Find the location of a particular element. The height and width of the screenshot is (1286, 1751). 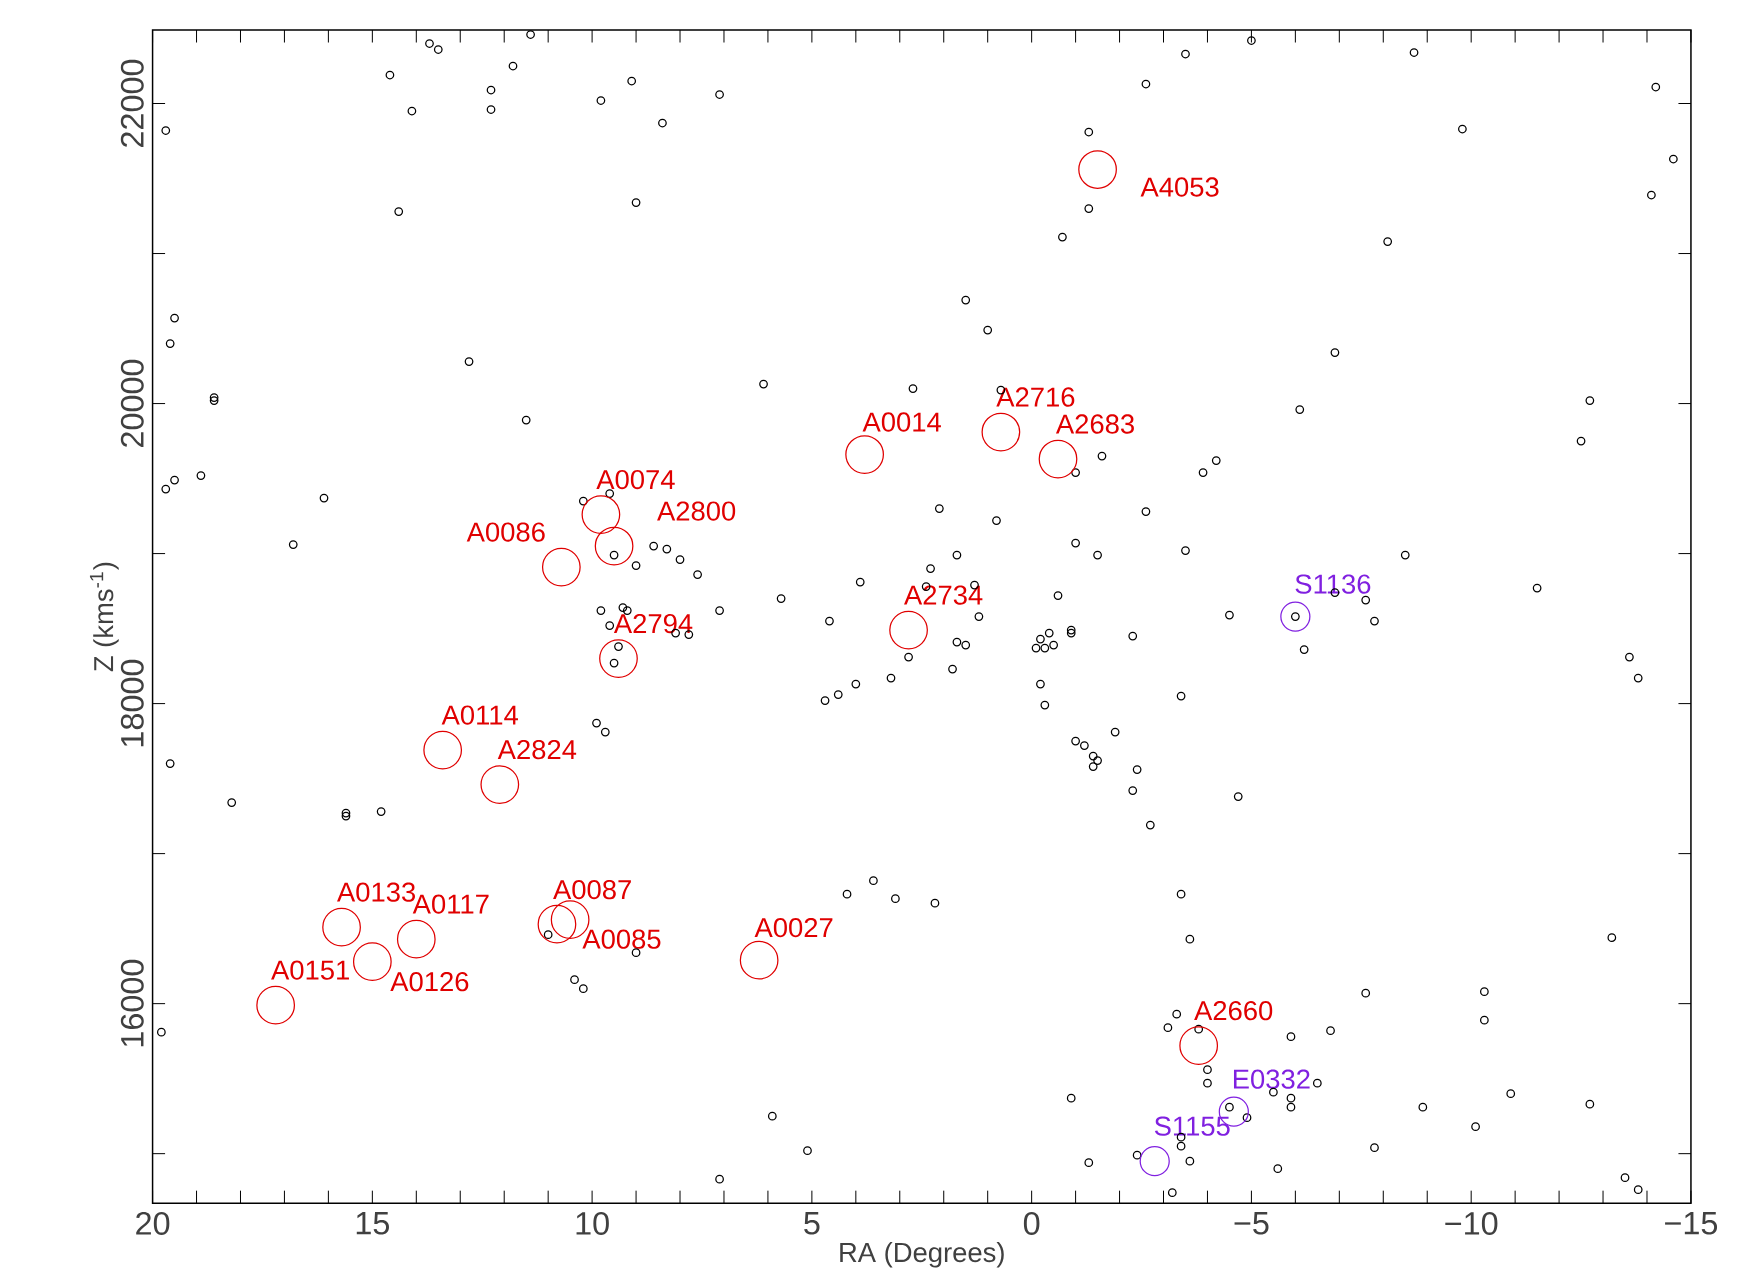

annotation: E0332 is located at coordinates (1271, 1079).